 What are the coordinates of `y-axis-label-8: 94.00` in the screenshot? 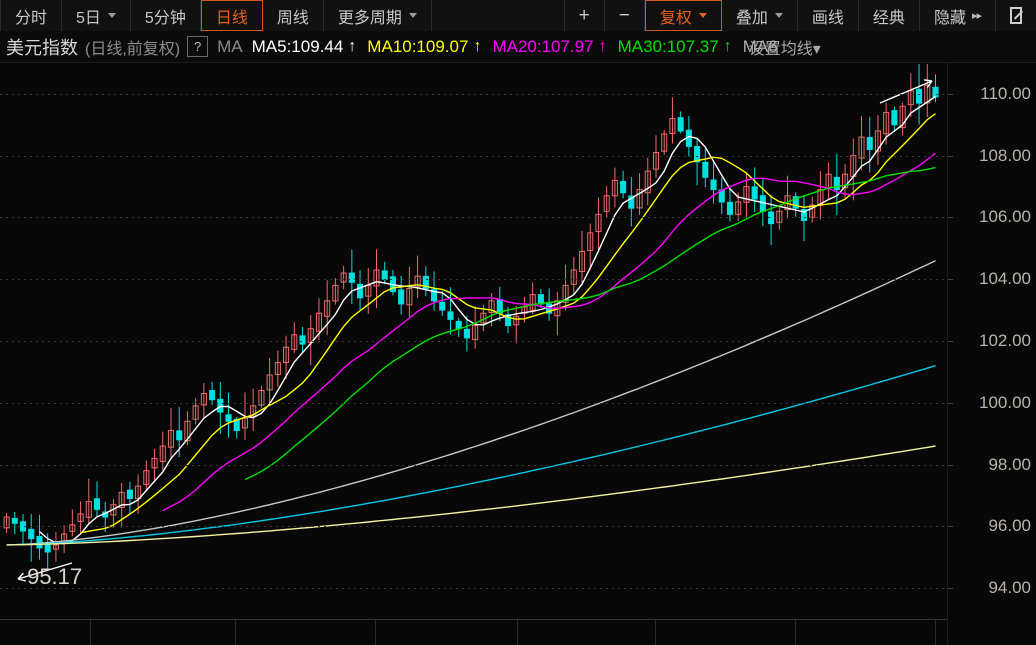 It's located at (1009, 588).